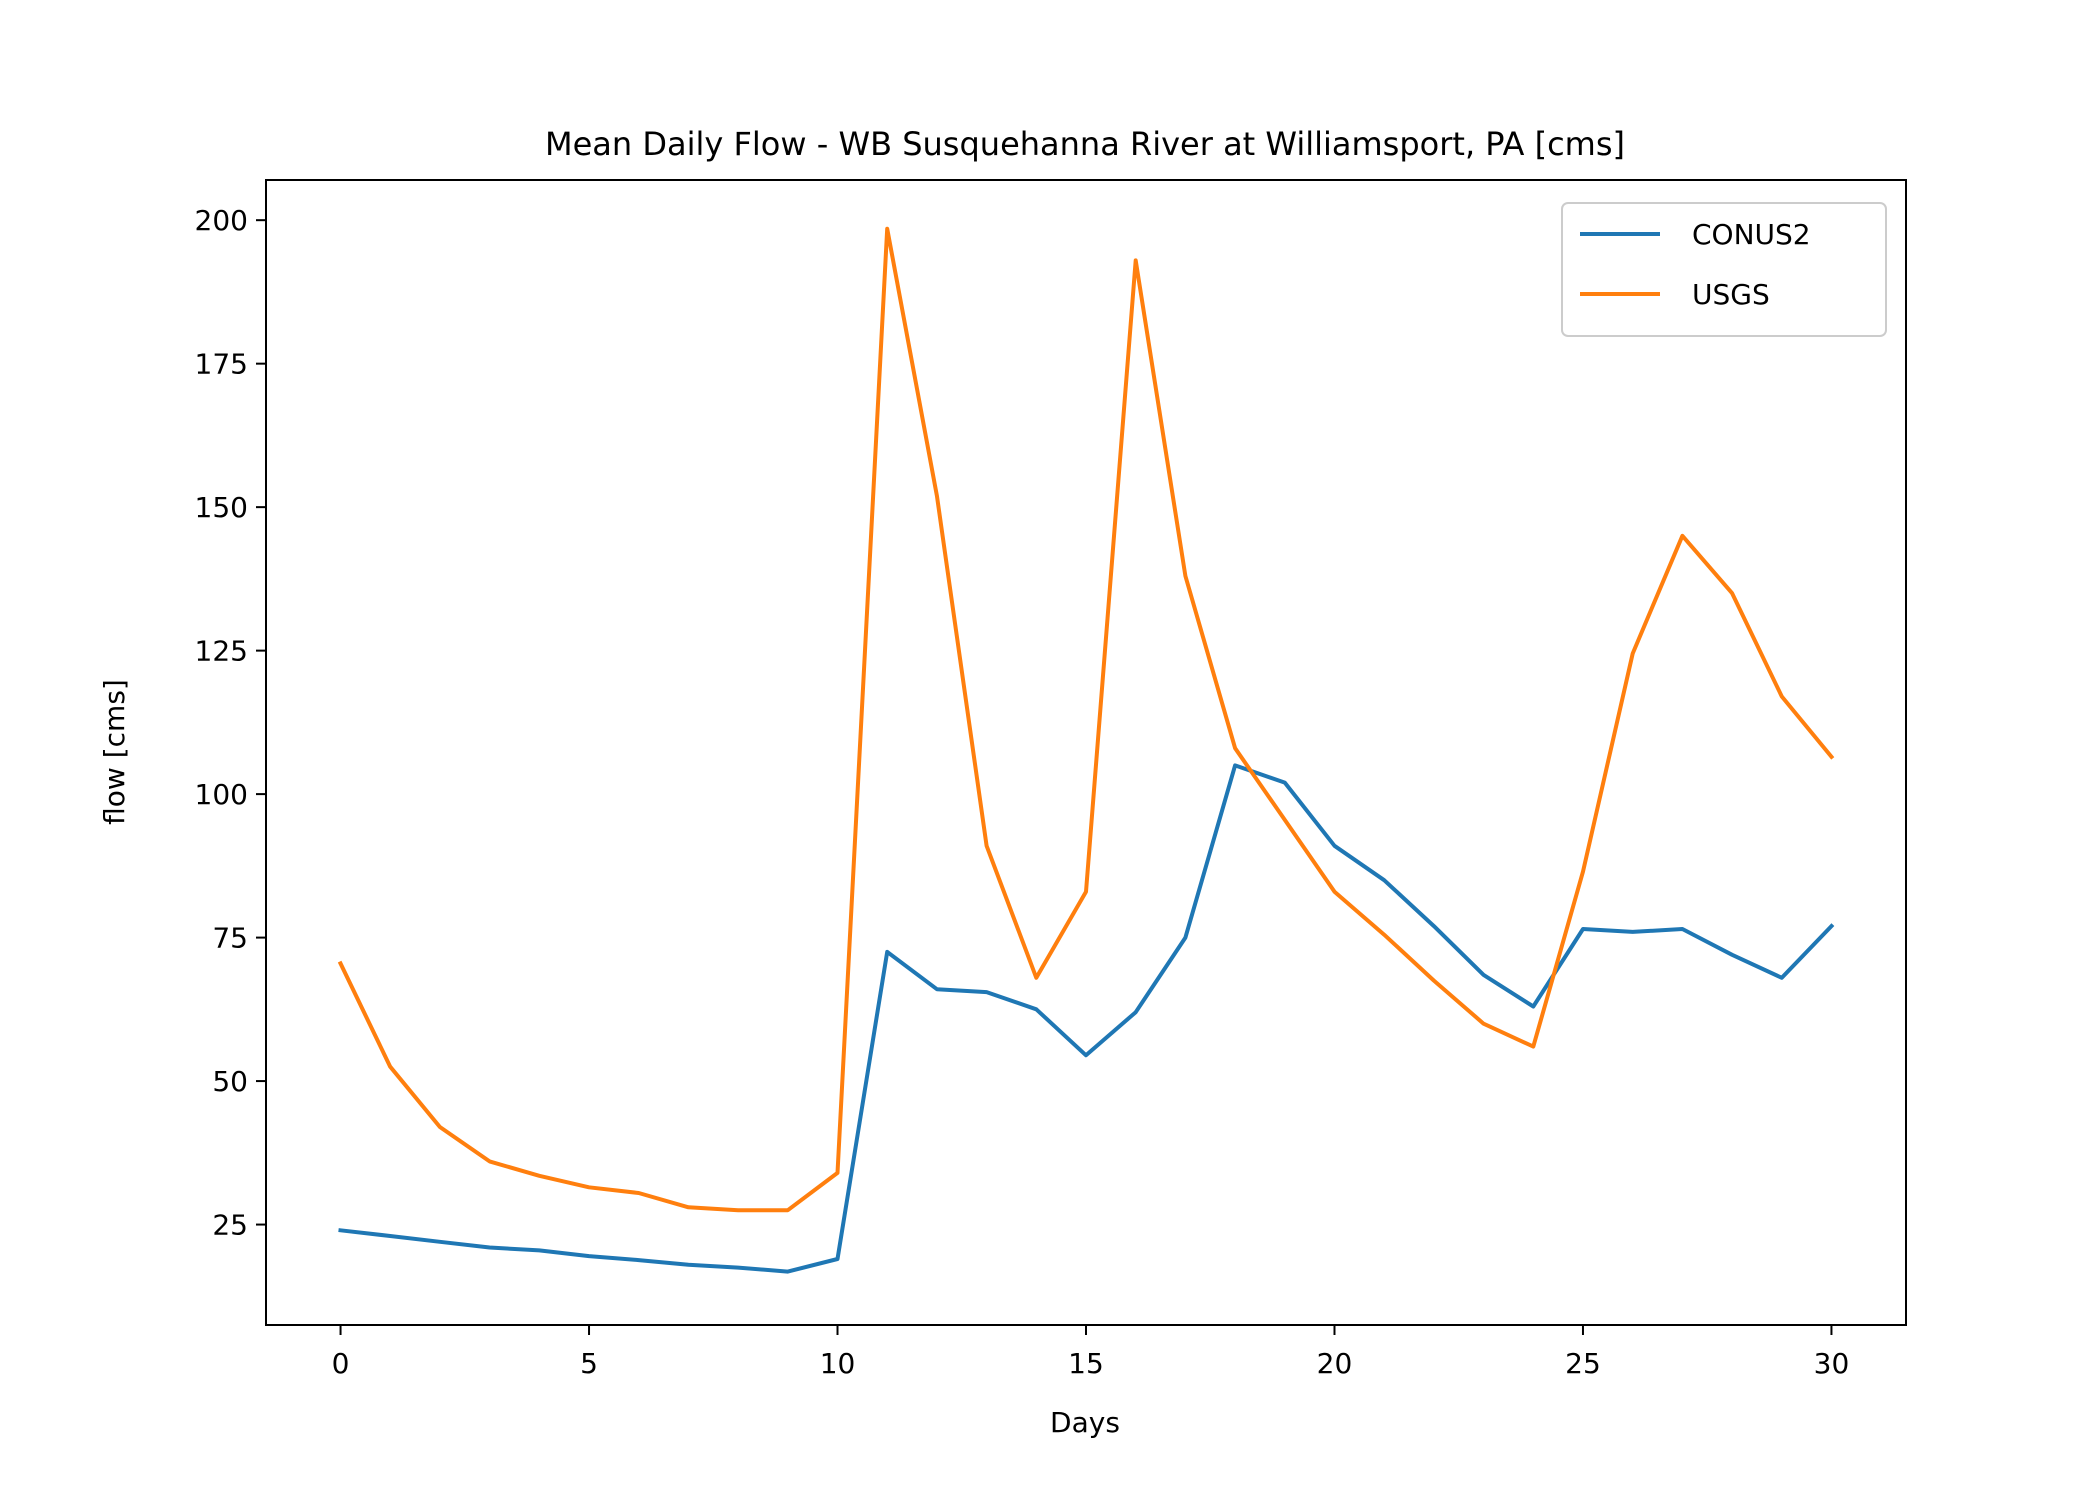 The width and height of the screenshot is (2100, 1500). What do you see at coordinates (1086, 1363) in the screenshot?
I see `x-tick-label: 15` at bounding box center [1086, 1363].